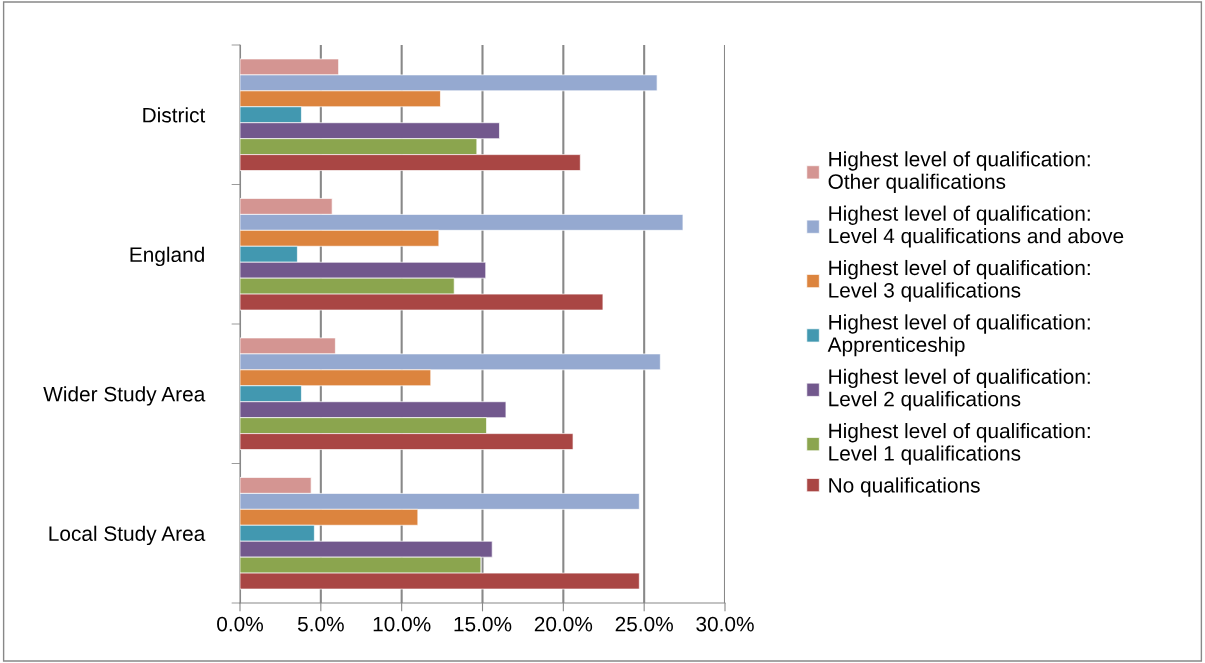 The height and width of the screenshot is (663, 1205). I want to click on y-tick-label: Wider Study Area, so click(124, 396).